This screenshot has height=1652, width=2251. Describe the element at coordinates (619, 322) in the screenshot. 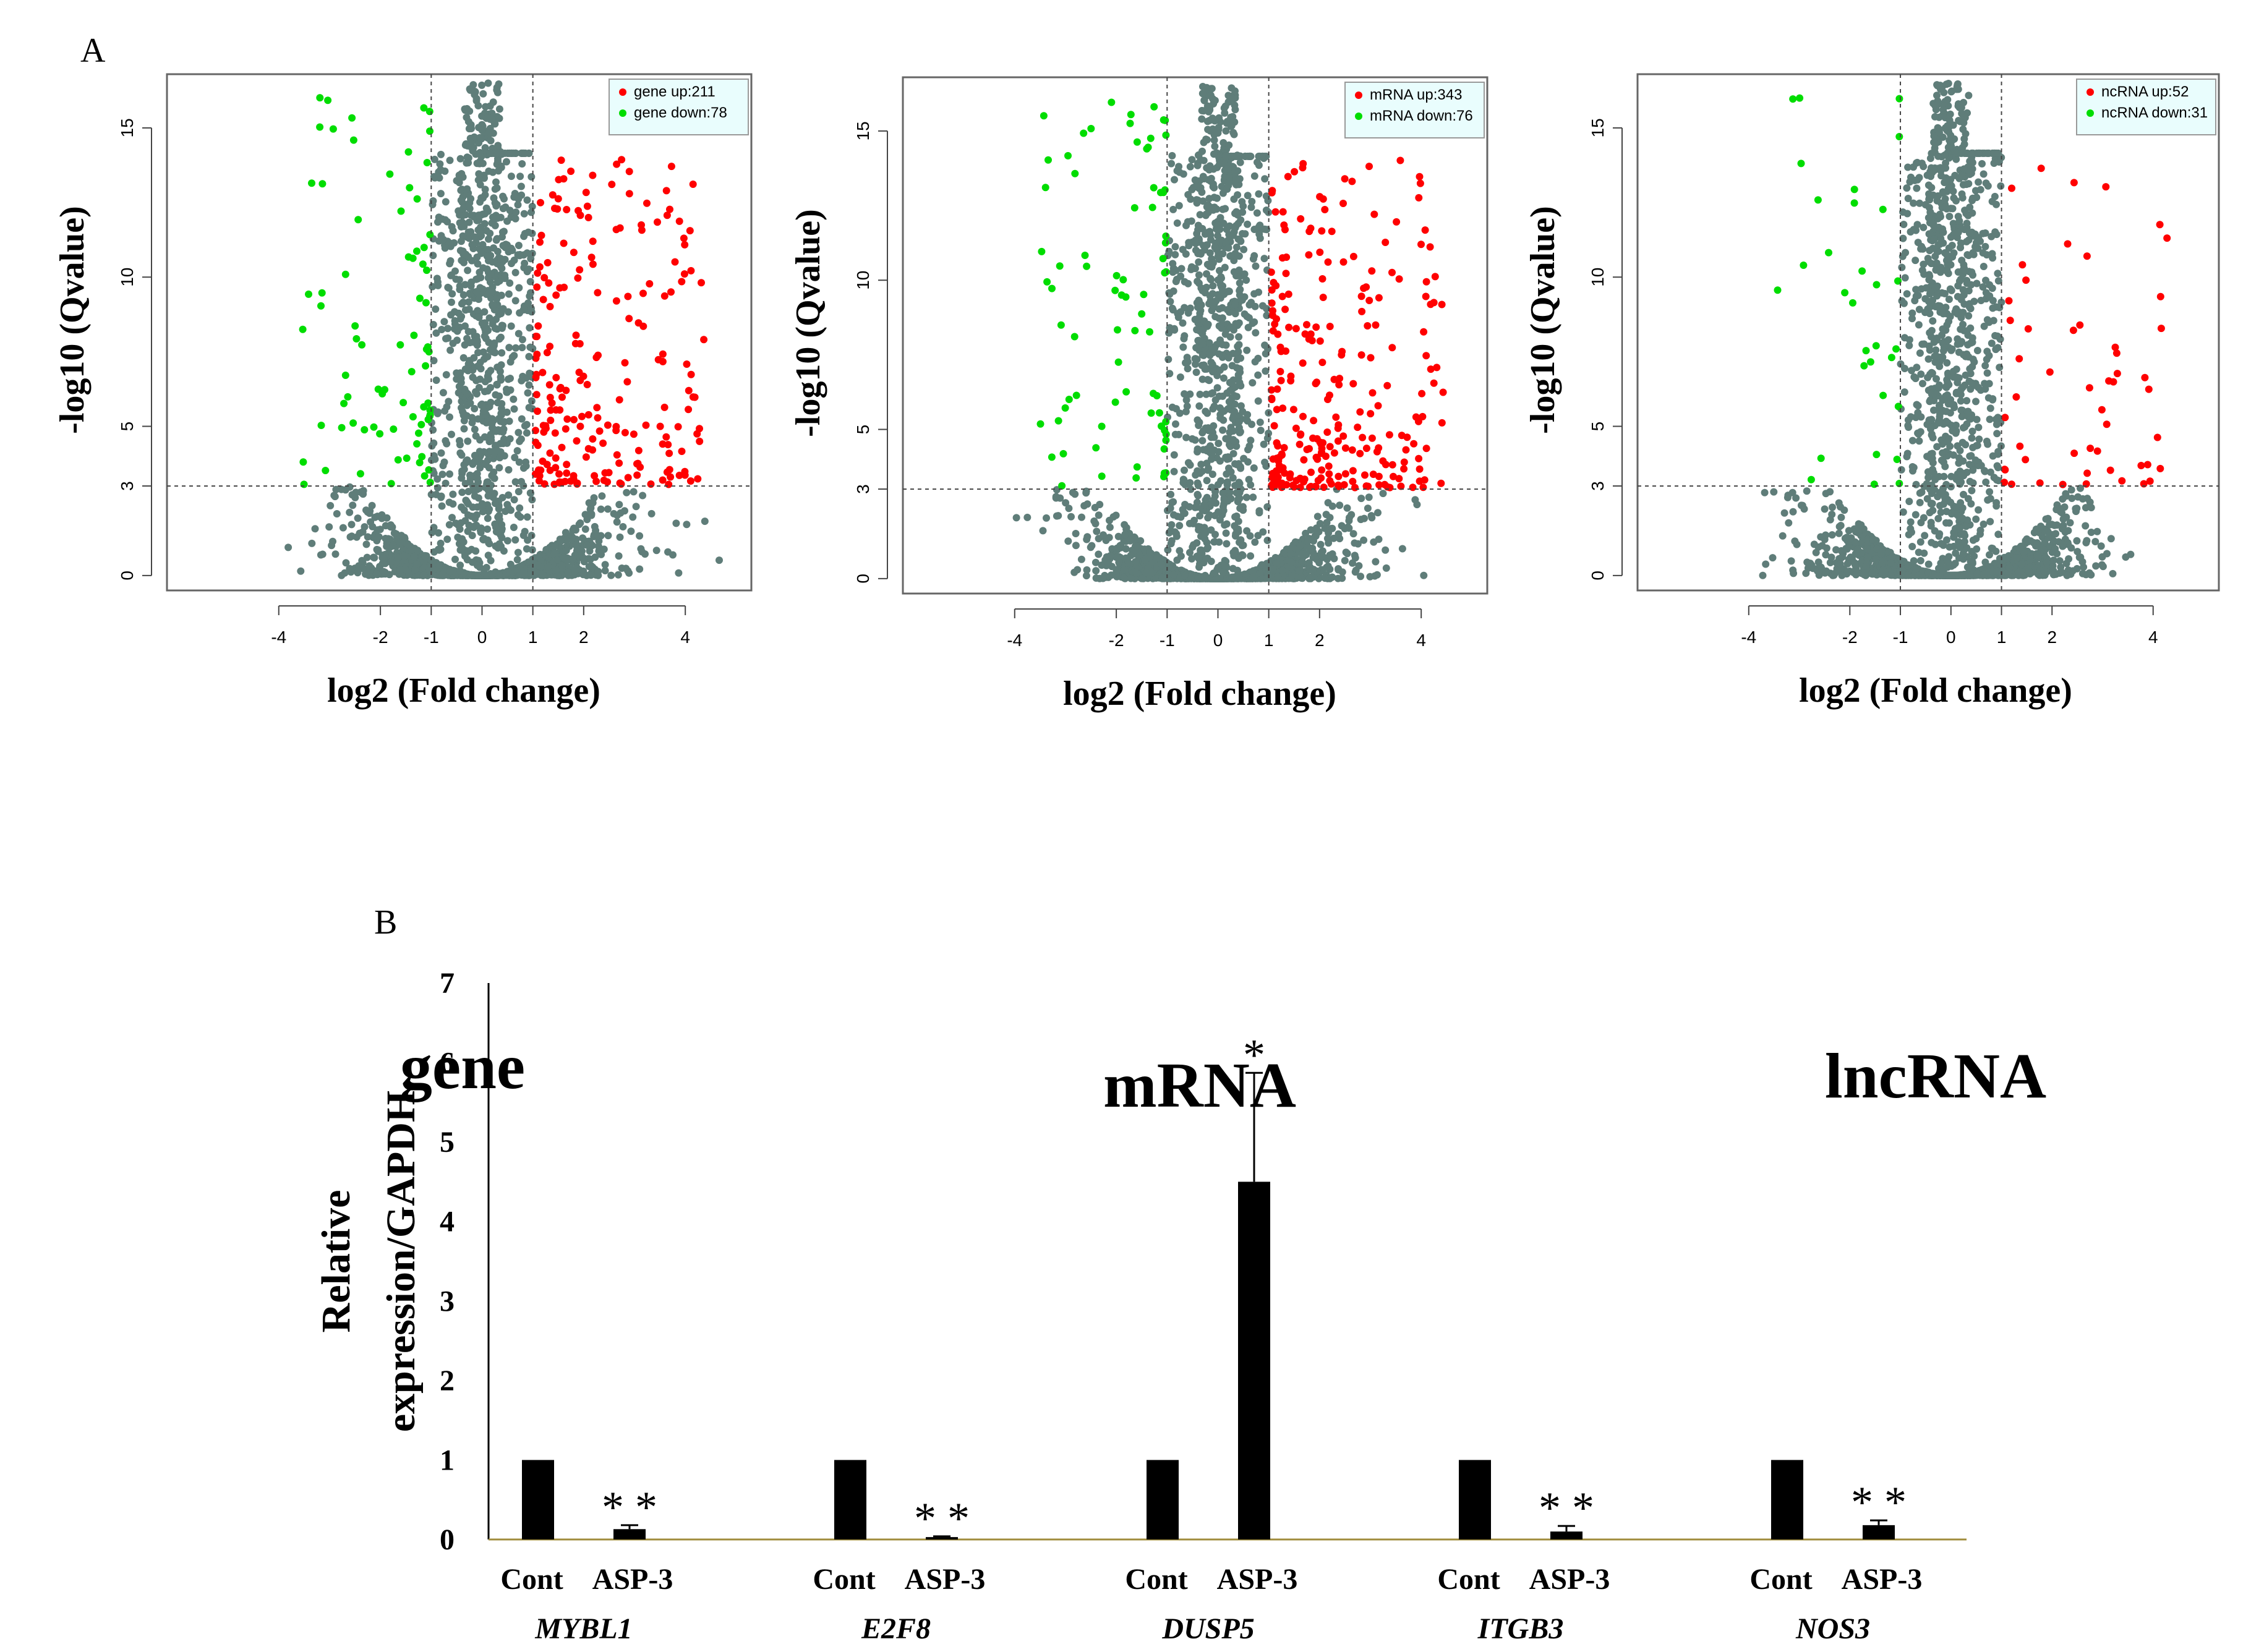

I see `up-points` at that location.